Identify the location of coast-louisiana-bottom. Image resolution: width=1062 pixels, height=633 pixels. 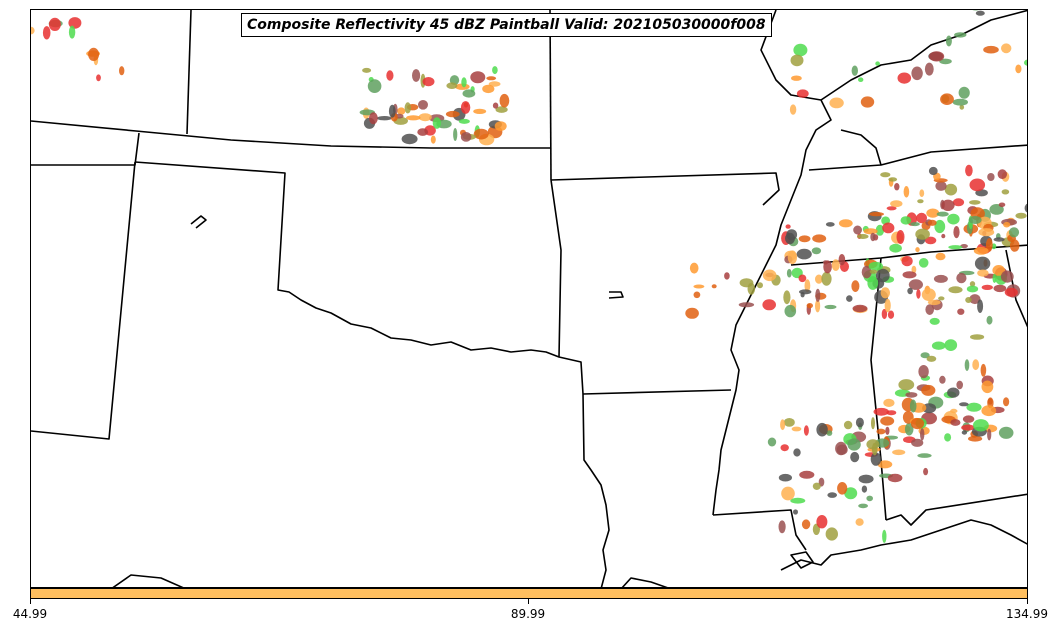
(644, 582).